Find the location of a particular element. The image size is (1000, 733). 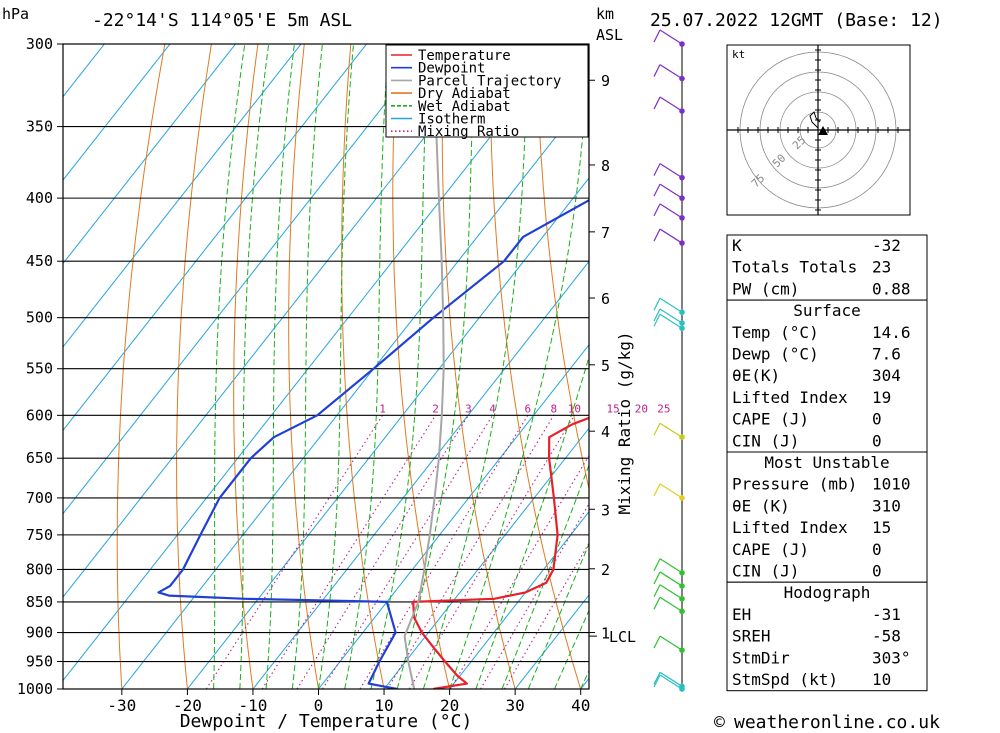

mixing-ratio-labels: 1 2 3 4 6 8 10 15 20 25 is located at coordinates (524, 408).